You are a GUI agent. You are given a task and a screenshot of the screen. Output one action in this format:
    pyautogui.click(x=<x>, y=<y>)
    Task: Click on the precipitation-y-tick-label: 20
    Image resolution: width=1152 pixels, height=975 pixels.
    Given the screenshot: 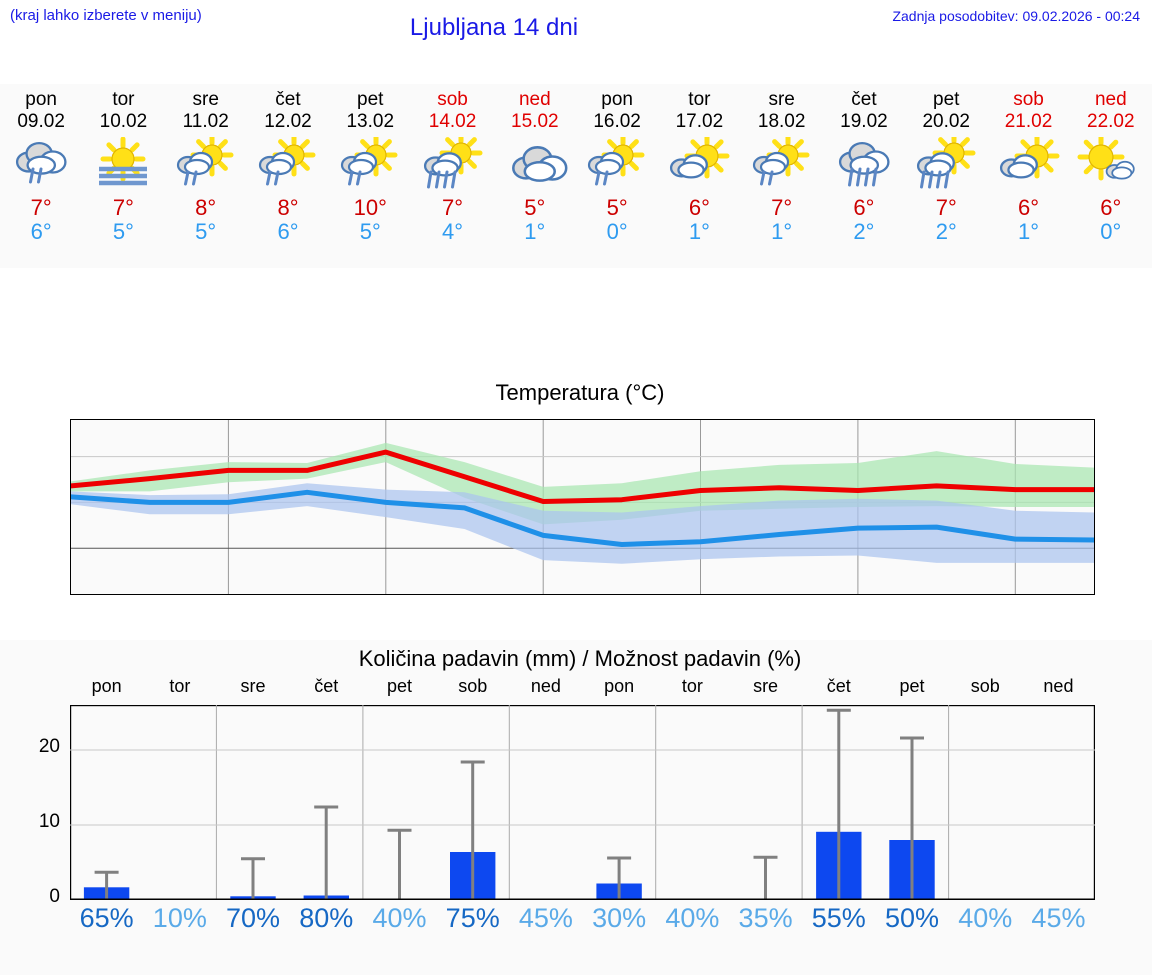 What is the action you would take?
    pyautogui.click(x=49, y=746)
    